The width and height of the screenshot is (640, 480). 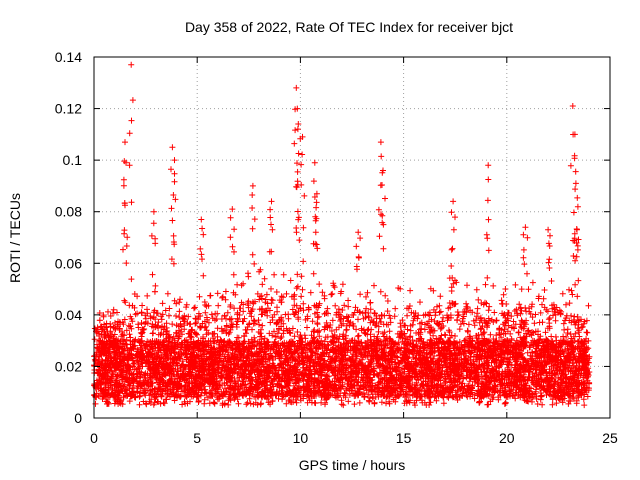 What do you see at coordinates (68, 315) in the screenshot?
I see `y-tick-label: 0.04` at bounding box center [68, 315].